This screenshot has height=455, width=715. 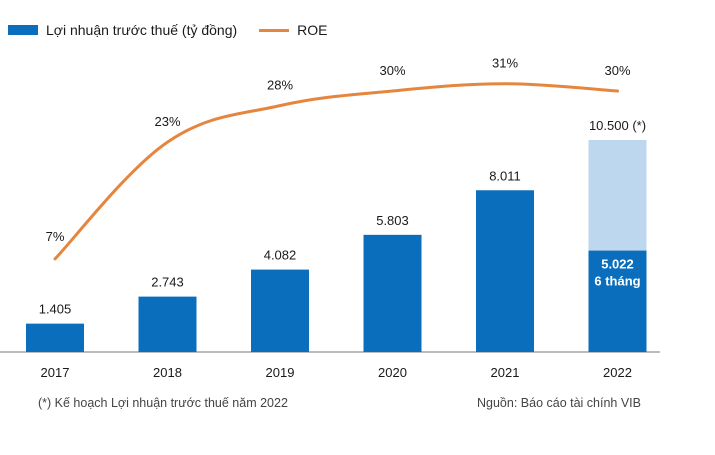 I want to click on legend-line-swatch, so click(x=274, y=30).